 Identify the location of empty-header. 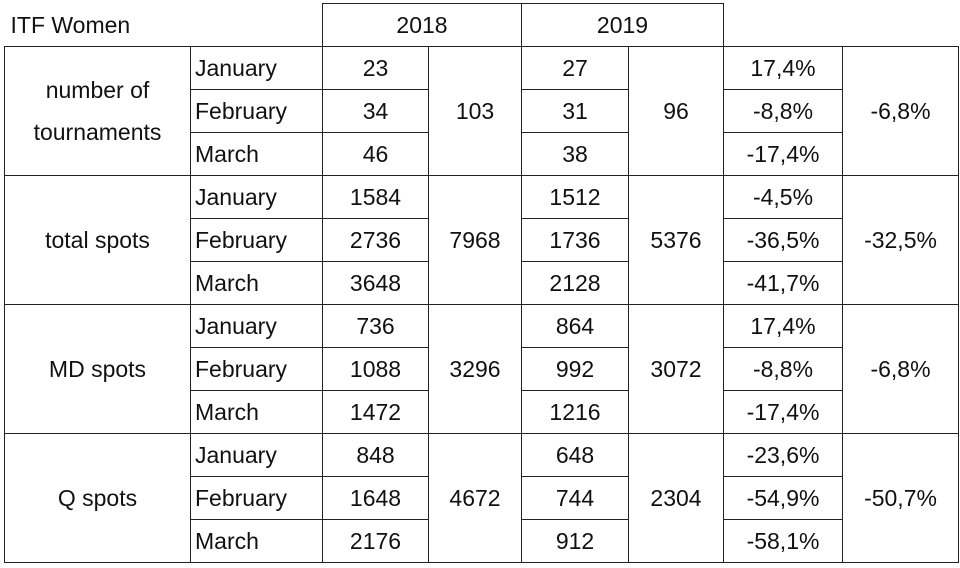
(841, 25).